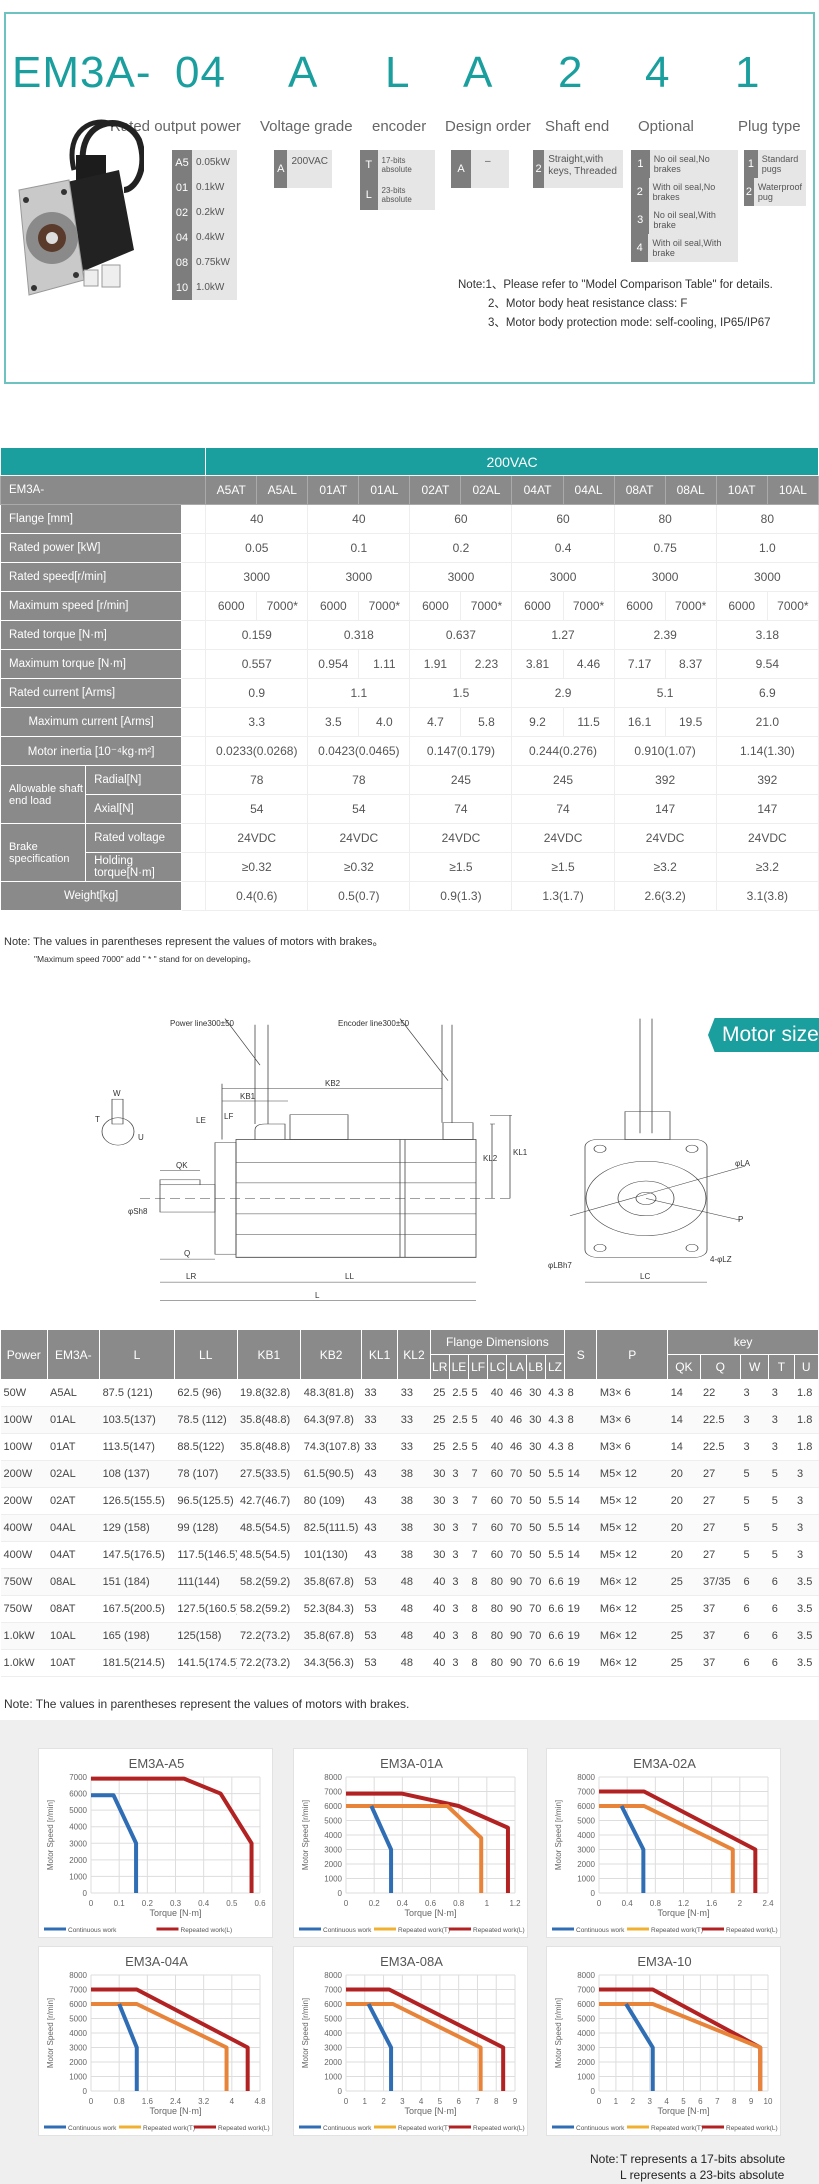 This screenshot has width=819, height=2184. What do you see at coordinates (720, 1582) in the screenshot?
I see `dimension-cell: 37/35` at bounding box center [720, 1582].